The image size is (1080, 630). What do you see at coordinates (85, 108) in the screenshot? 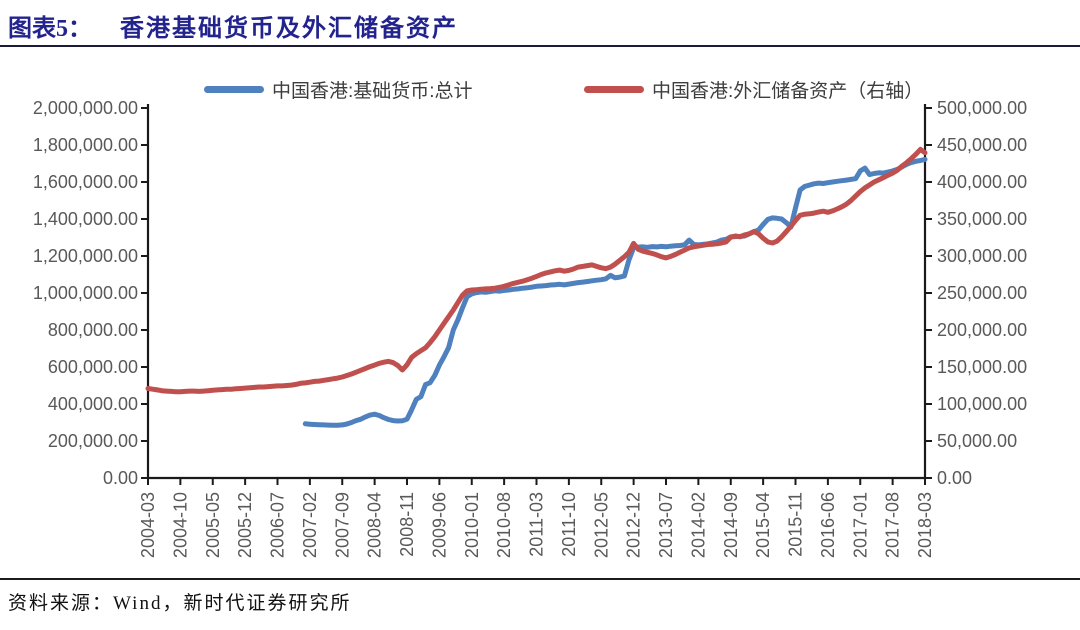
I see `left-axis-tick-label: 2,000,000.00` at bounding box center [85, 108].